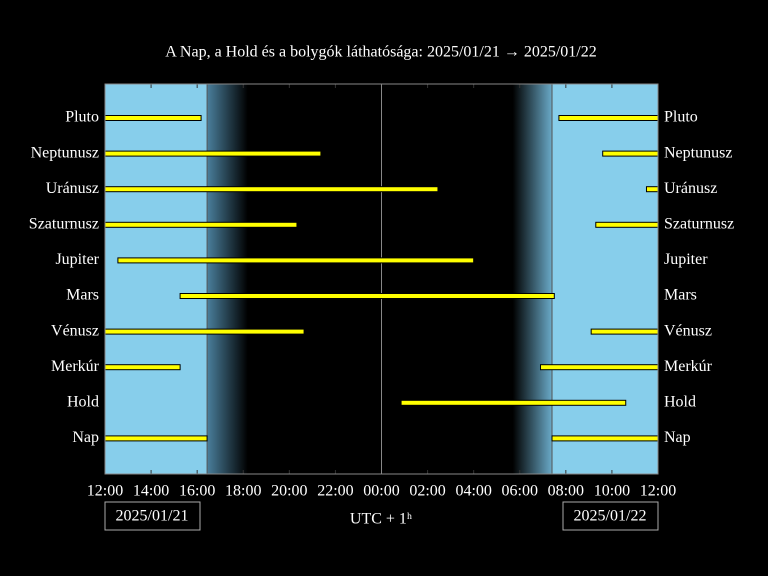 The image size is (768, 576). What do you see at coordinates (566, 491) in the screenshot?
I see `x-tick-label: 08:00` at bounding box center [566, 491].